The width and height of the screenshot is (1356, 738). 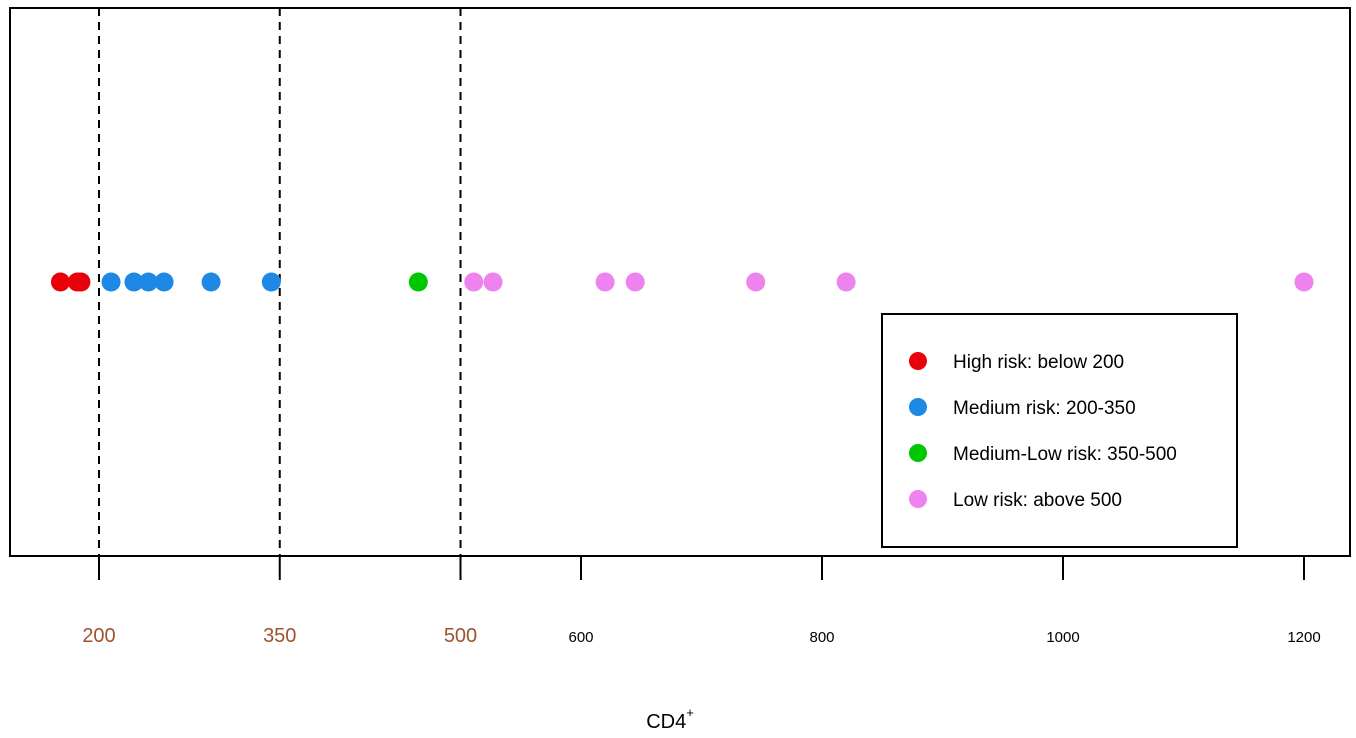 I want to click on x-axis-label: CD4+, so click(x=670, y=719).